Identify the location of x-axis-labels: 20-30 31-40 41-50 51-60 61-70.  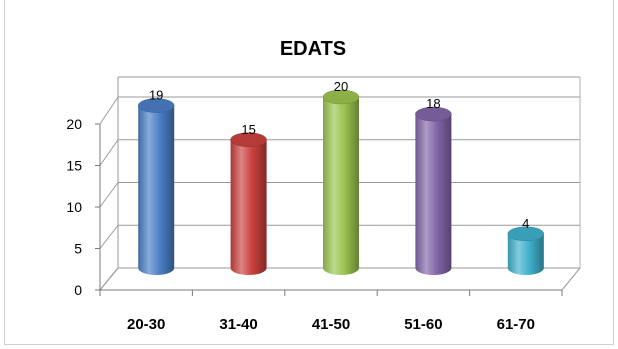
(331, 324).